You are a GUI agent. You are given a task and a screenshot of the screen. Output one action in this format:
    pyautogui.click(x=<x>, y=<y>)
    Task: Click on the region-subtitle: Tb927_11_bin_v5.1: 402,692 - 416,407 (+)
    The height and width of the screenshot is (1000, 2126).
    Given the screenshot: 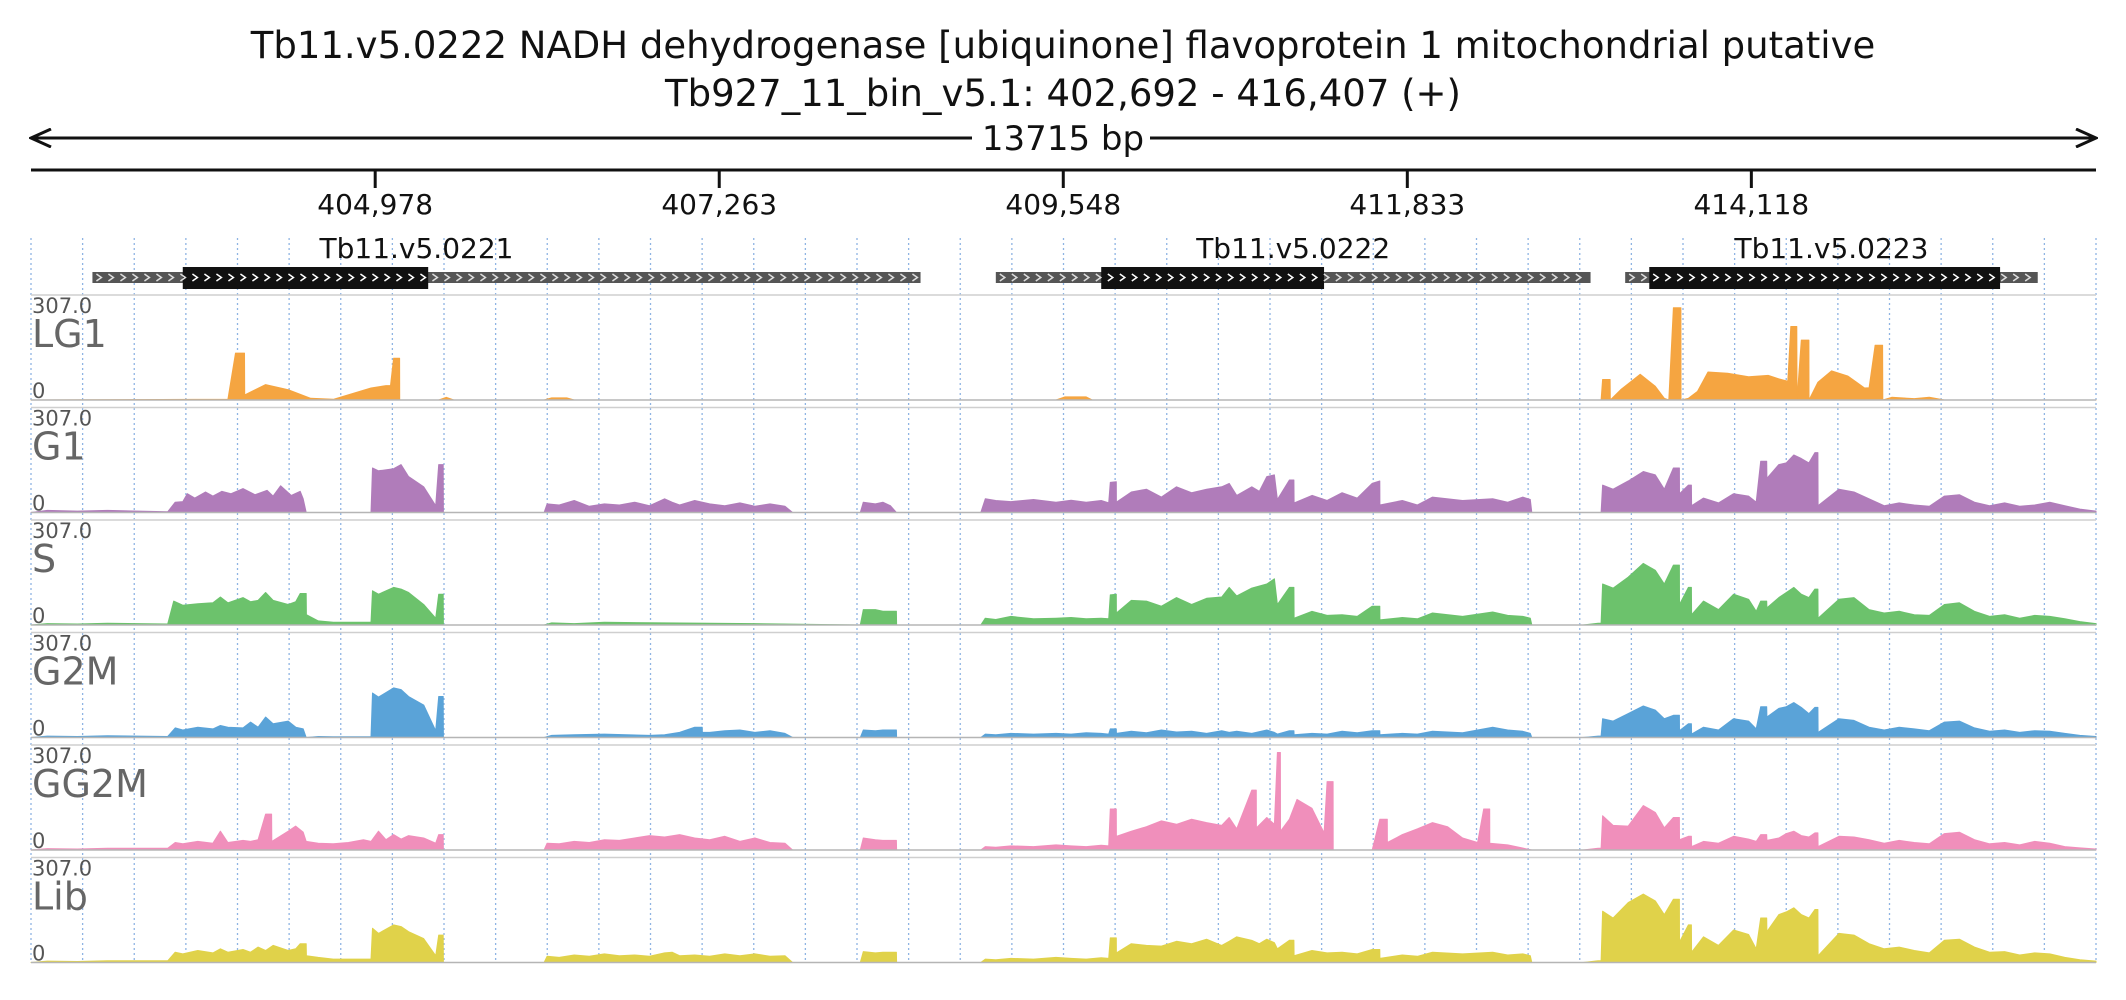 What is the action you would take?
    pyautogui.click(x=1062, y=93)
    